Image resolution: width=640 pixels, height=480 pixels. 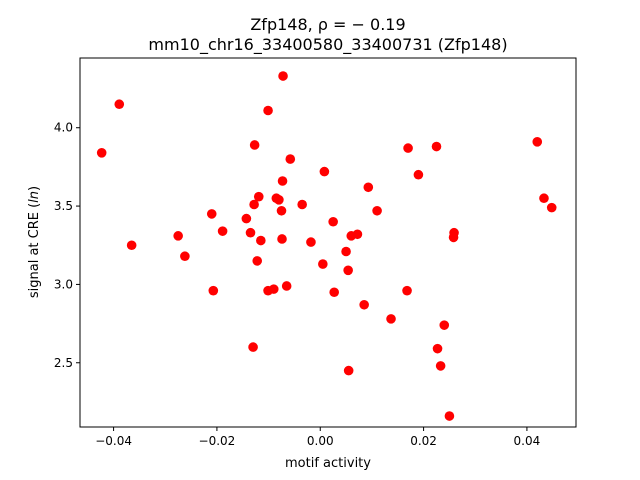 I want to click on x-axis-label: motif activity, so click(x=328, y=463).